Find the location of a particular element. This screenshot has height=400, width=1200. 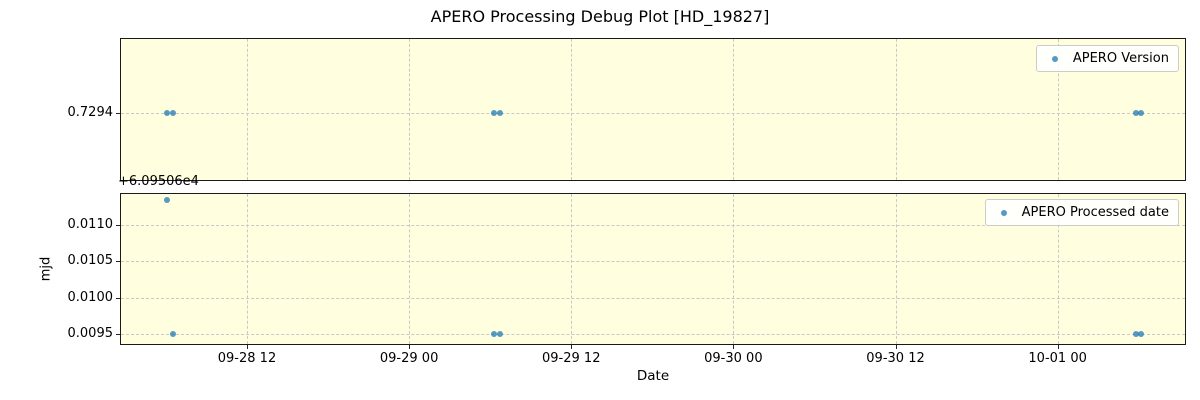

y-tick-label: 0.0095 is located at coordinates (90, 334).